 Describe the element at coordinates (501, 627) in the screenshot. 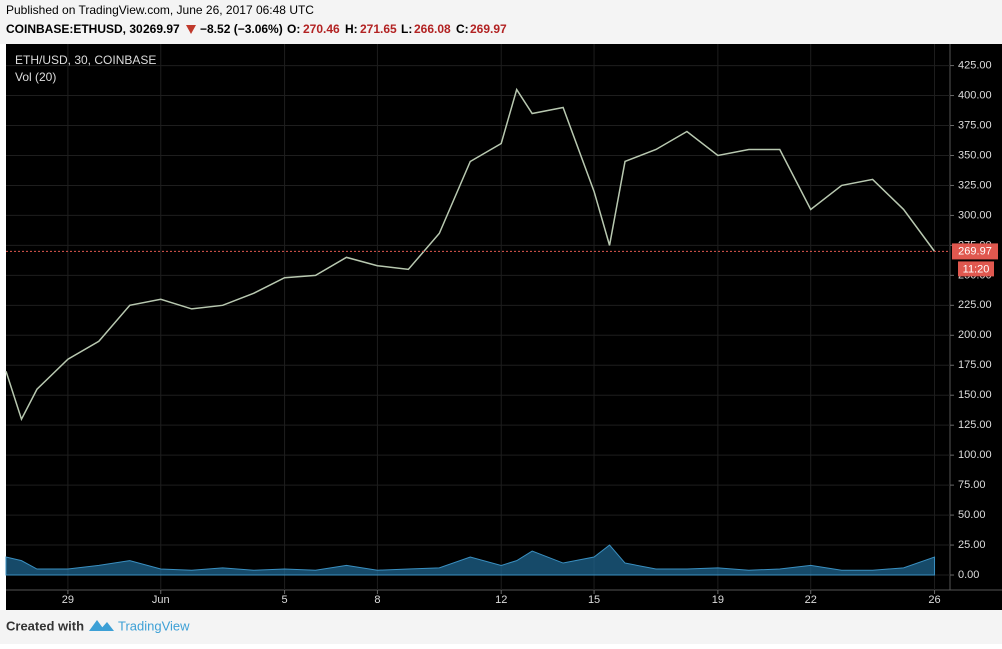

I see `footer-bg` at that location.